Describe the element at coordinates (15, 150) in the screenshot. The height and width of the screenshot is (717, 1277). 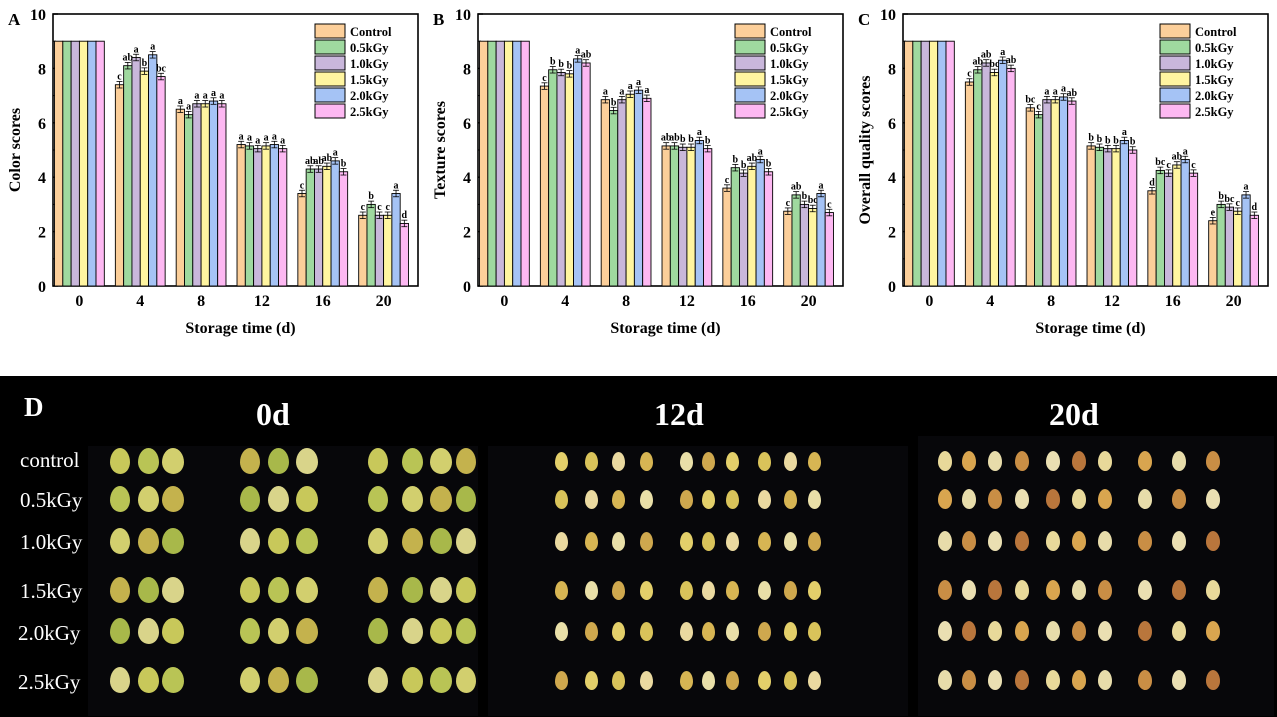
I see `y-axis-label: Color scores` at that location.